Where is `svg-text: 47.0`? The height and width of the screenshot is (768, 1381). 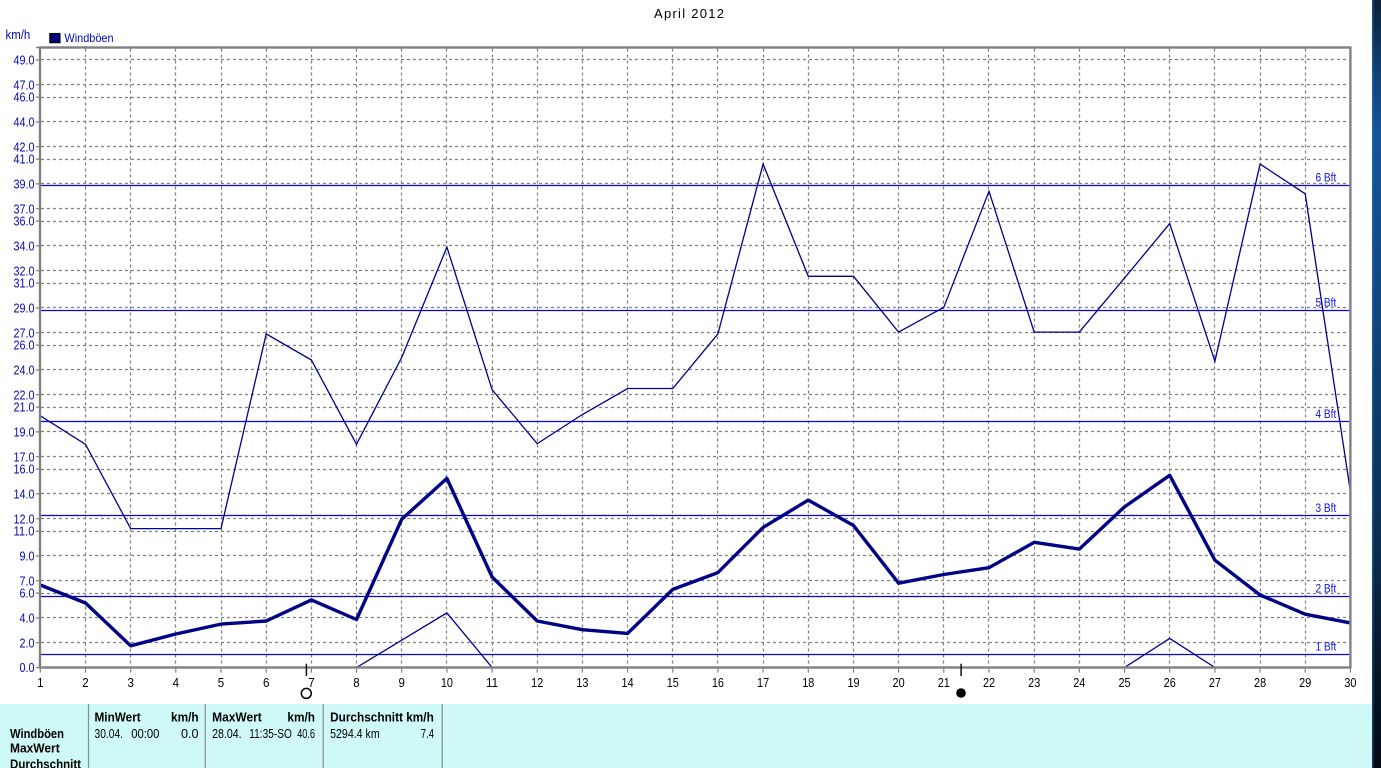 svg-text: 47.0 is located at coordinates (24, 84).